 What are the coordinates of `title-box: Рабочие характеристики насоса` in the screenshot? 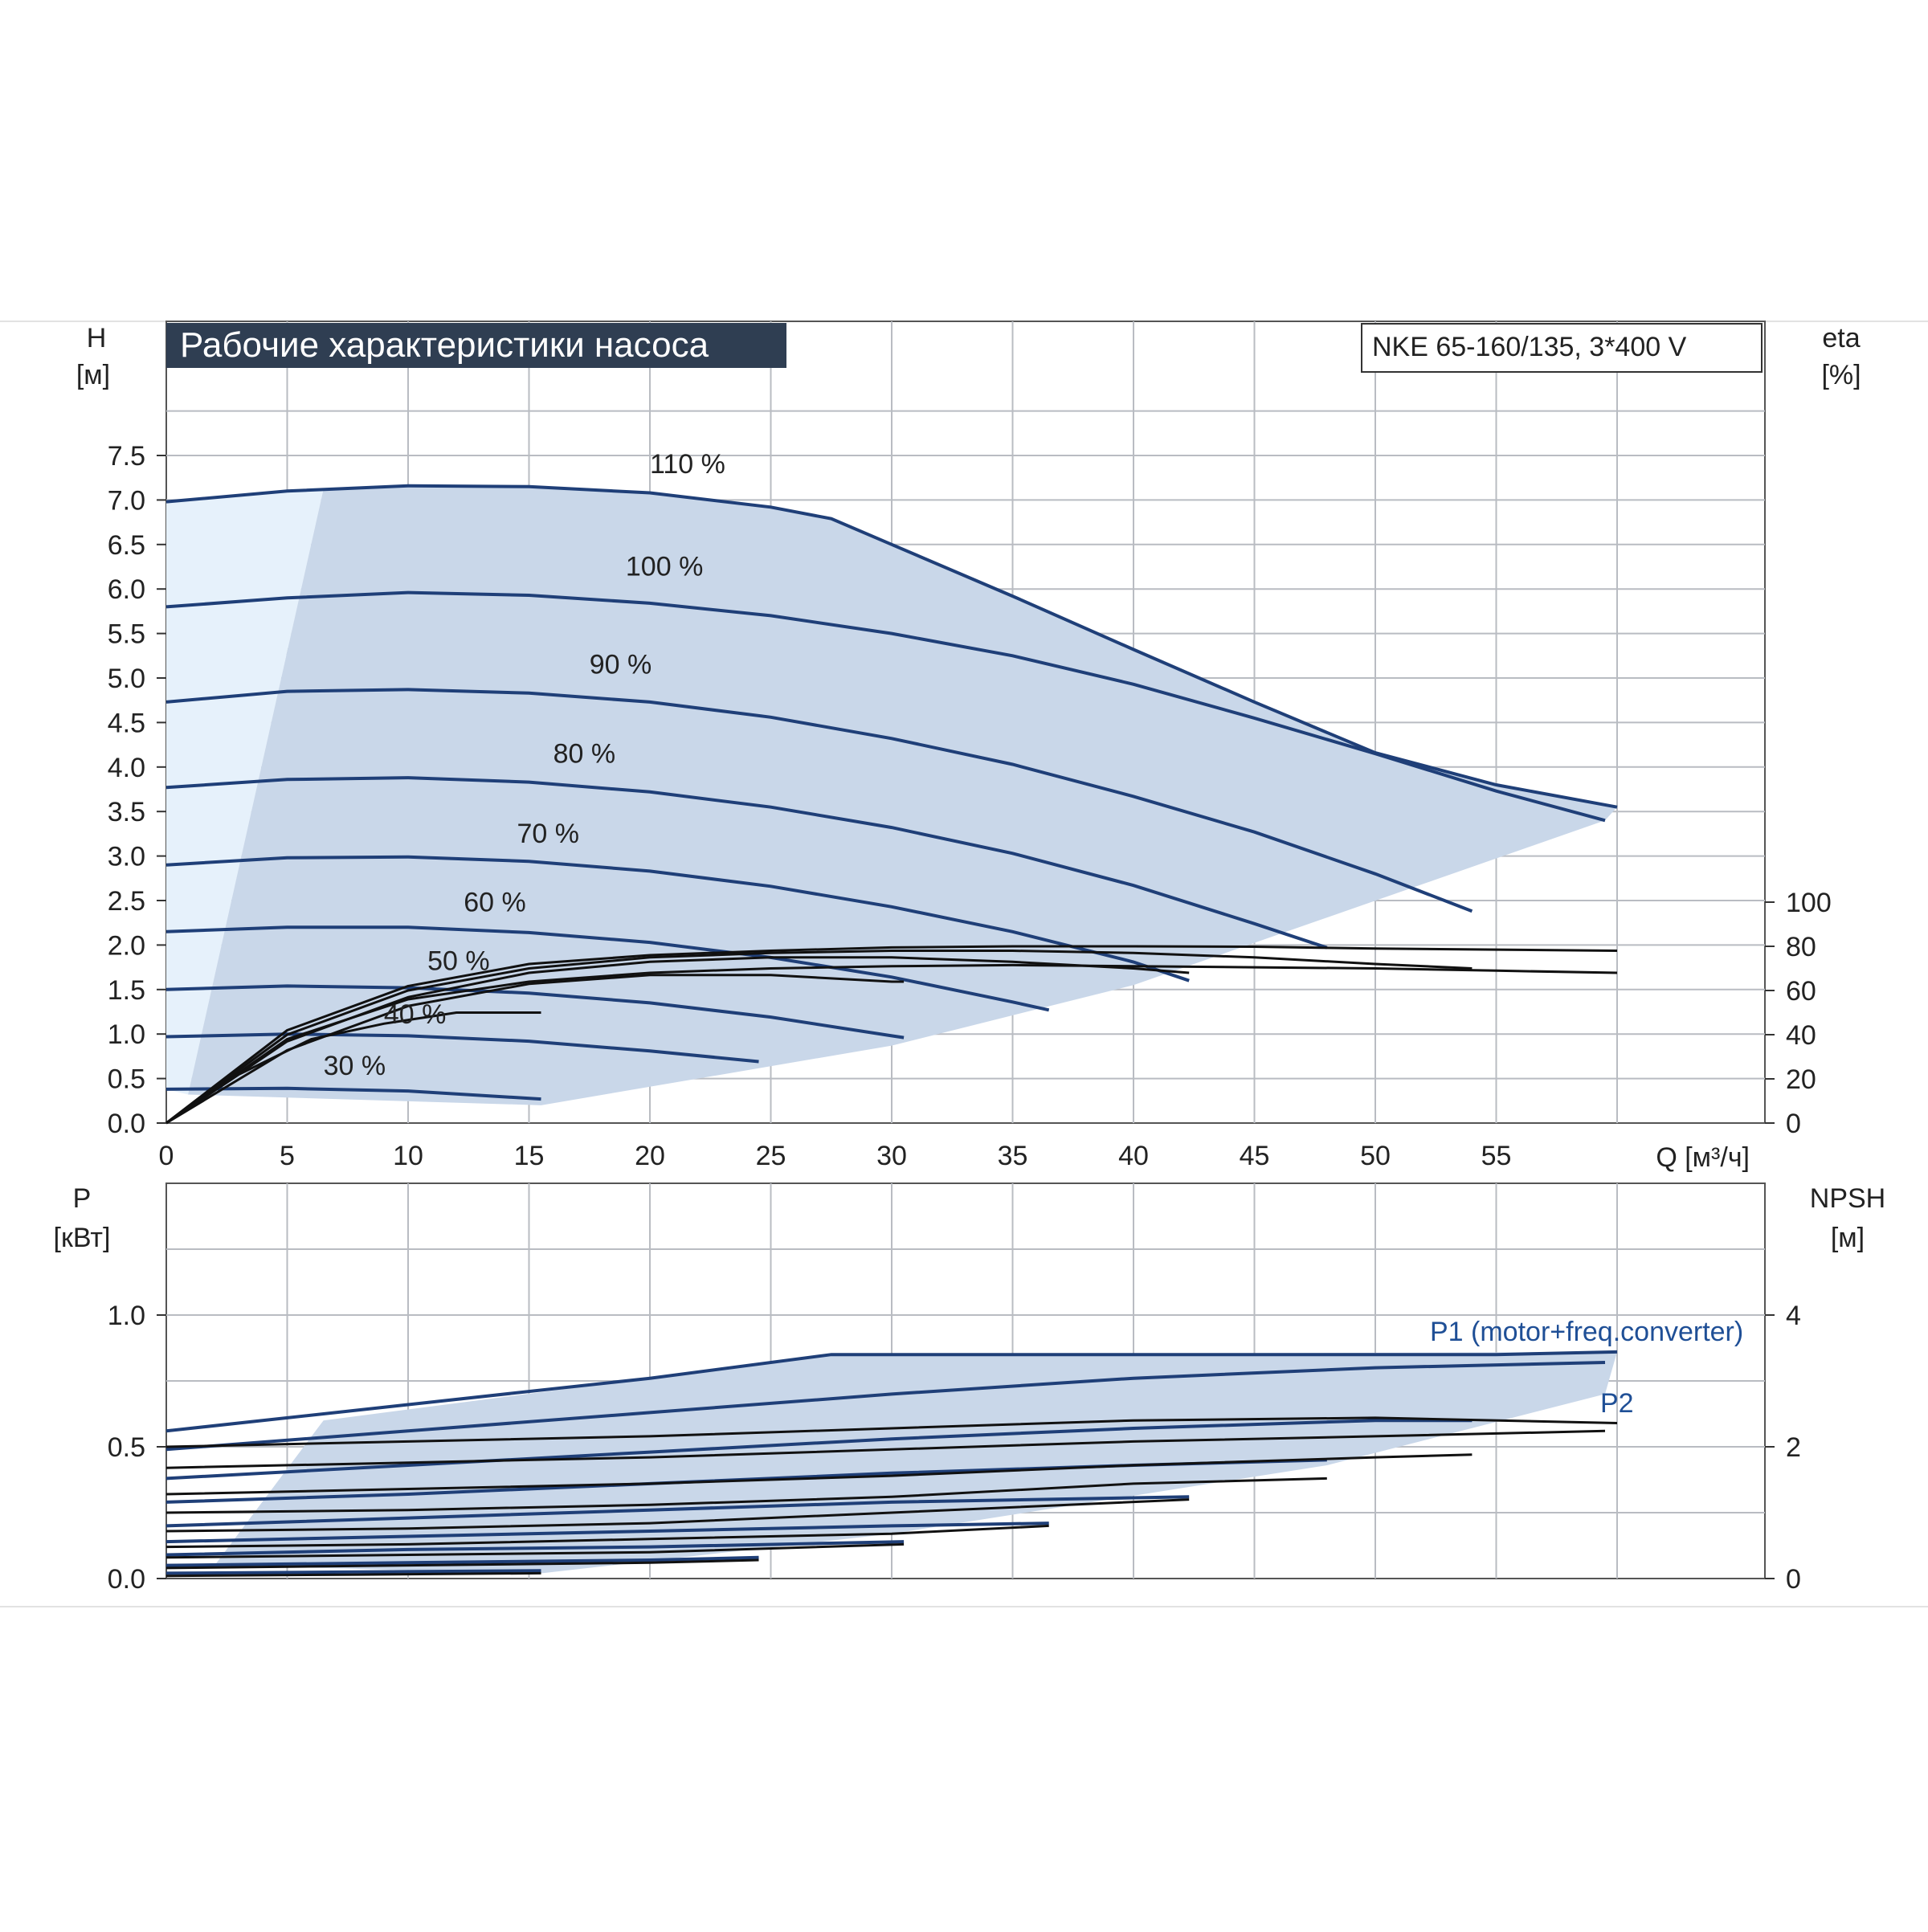 It's located at (476, 345).